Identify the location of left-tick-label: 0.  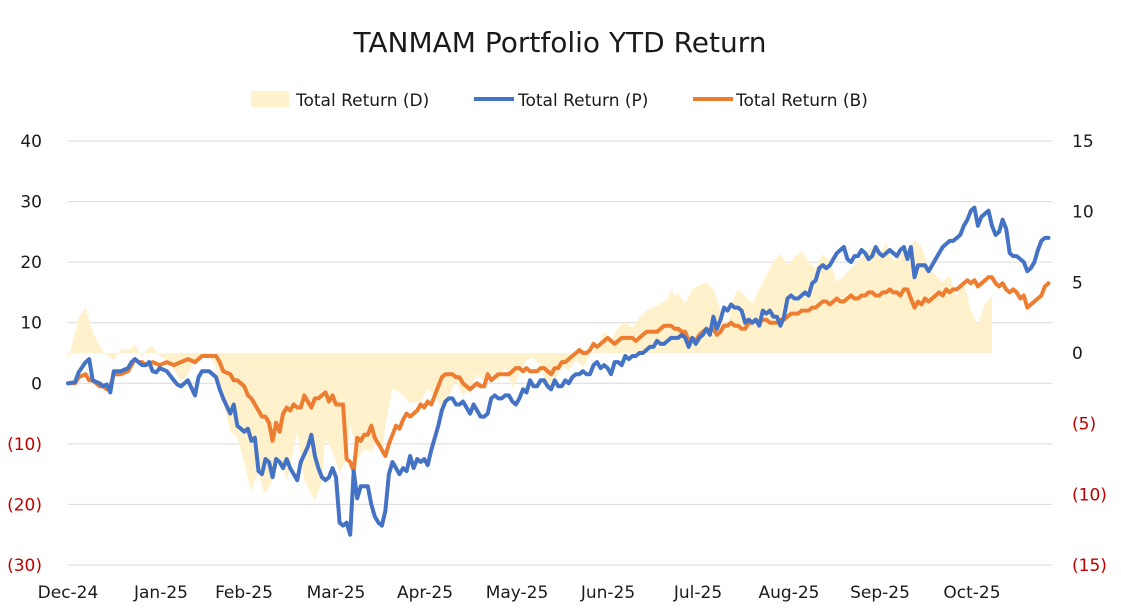
(36, 384).